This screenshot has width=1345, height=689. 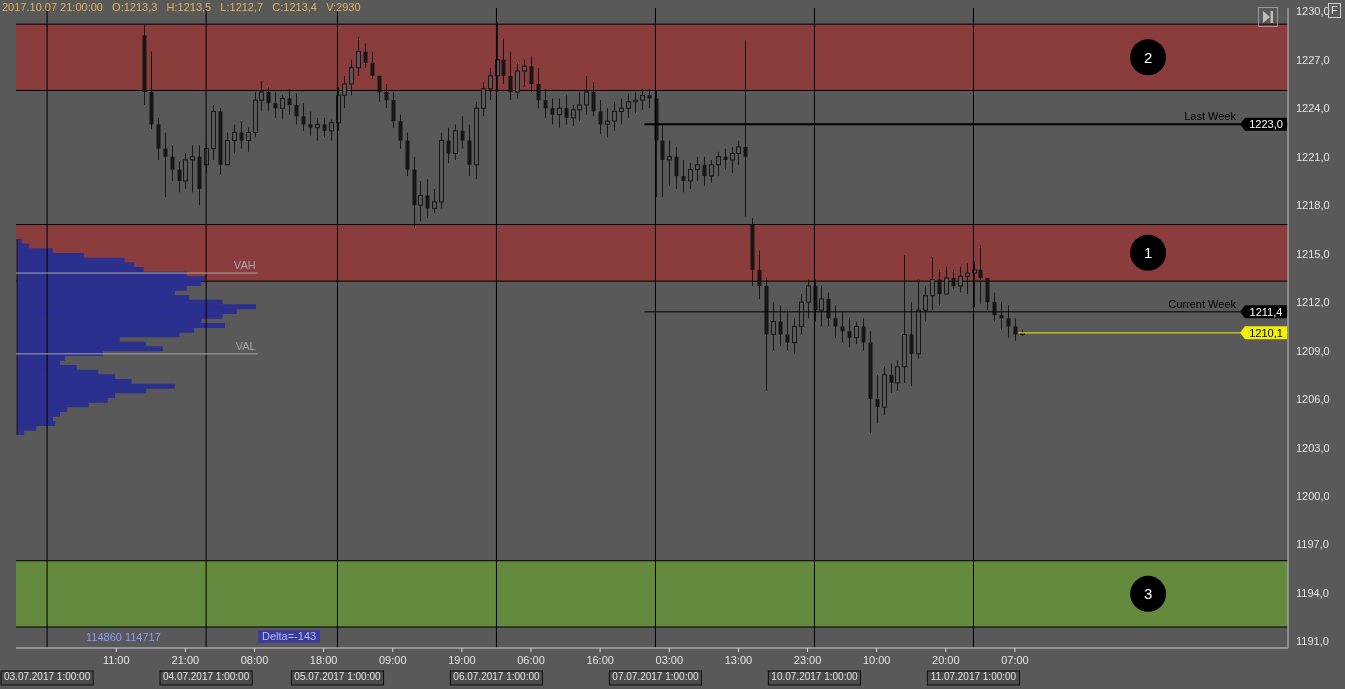 What do you see at coordinates (323, 659) in the screenshot?
I see `x-tick-label: 18:00` at bounding box center [323, 659].